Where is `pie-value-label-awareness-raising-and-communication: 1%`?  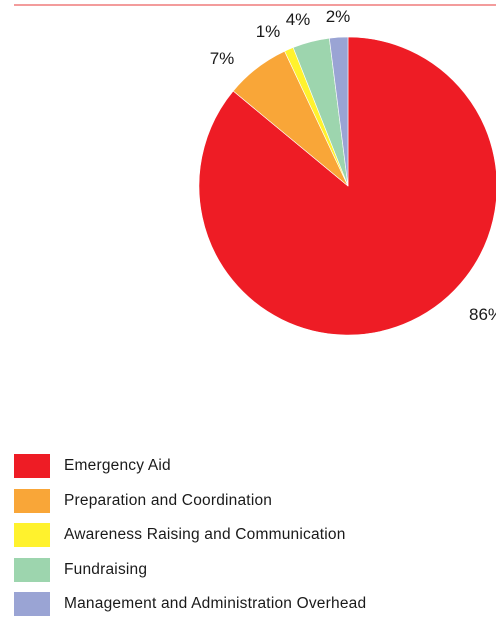
pie-value-label-awareness-raising-and-communication: 1% is located at coordinates (268, 31).